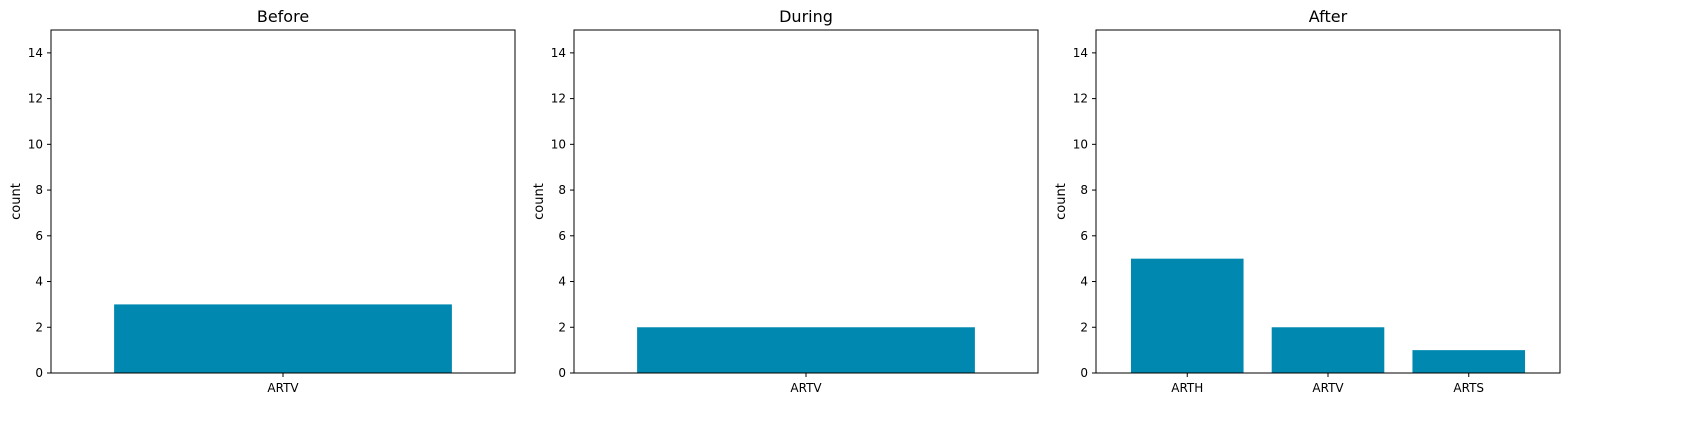 This screenshot has width=1686, height=435. I want to click on subplot-title: During, so click(806, 16).